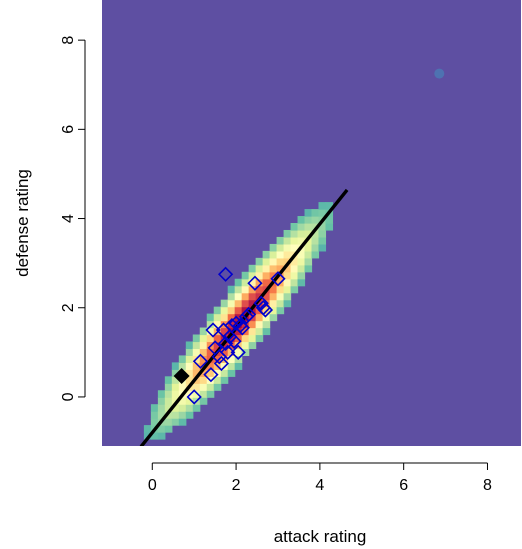 The width and height of the screenshot is (522, 549). What do you see at coordinates (181, 375) in the screenshot?
I see `highlighted-point` at bounding box center [181, 375].